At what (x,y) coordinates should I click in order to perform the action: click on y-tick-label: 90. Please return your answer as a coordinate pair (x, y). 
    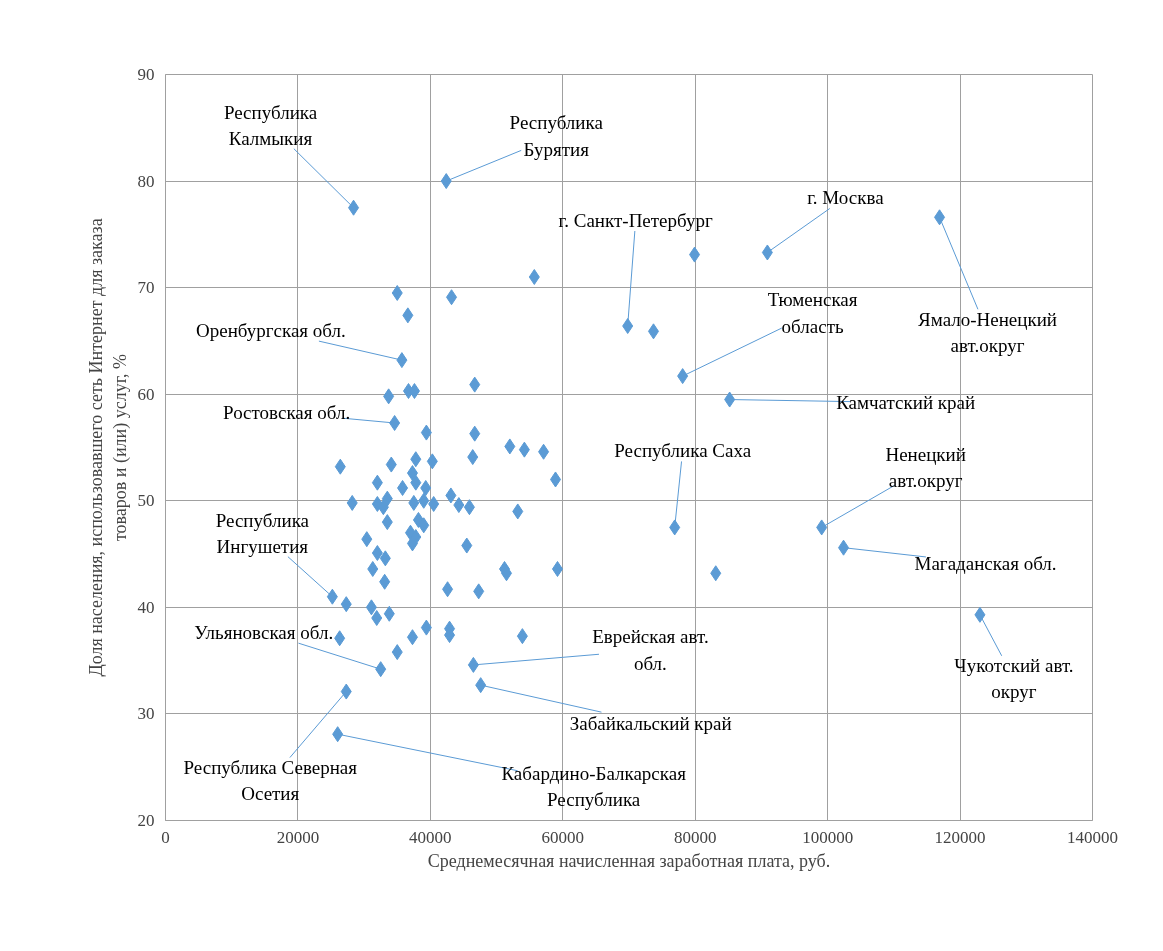
    Looking at the image, I should click on (146, 74).